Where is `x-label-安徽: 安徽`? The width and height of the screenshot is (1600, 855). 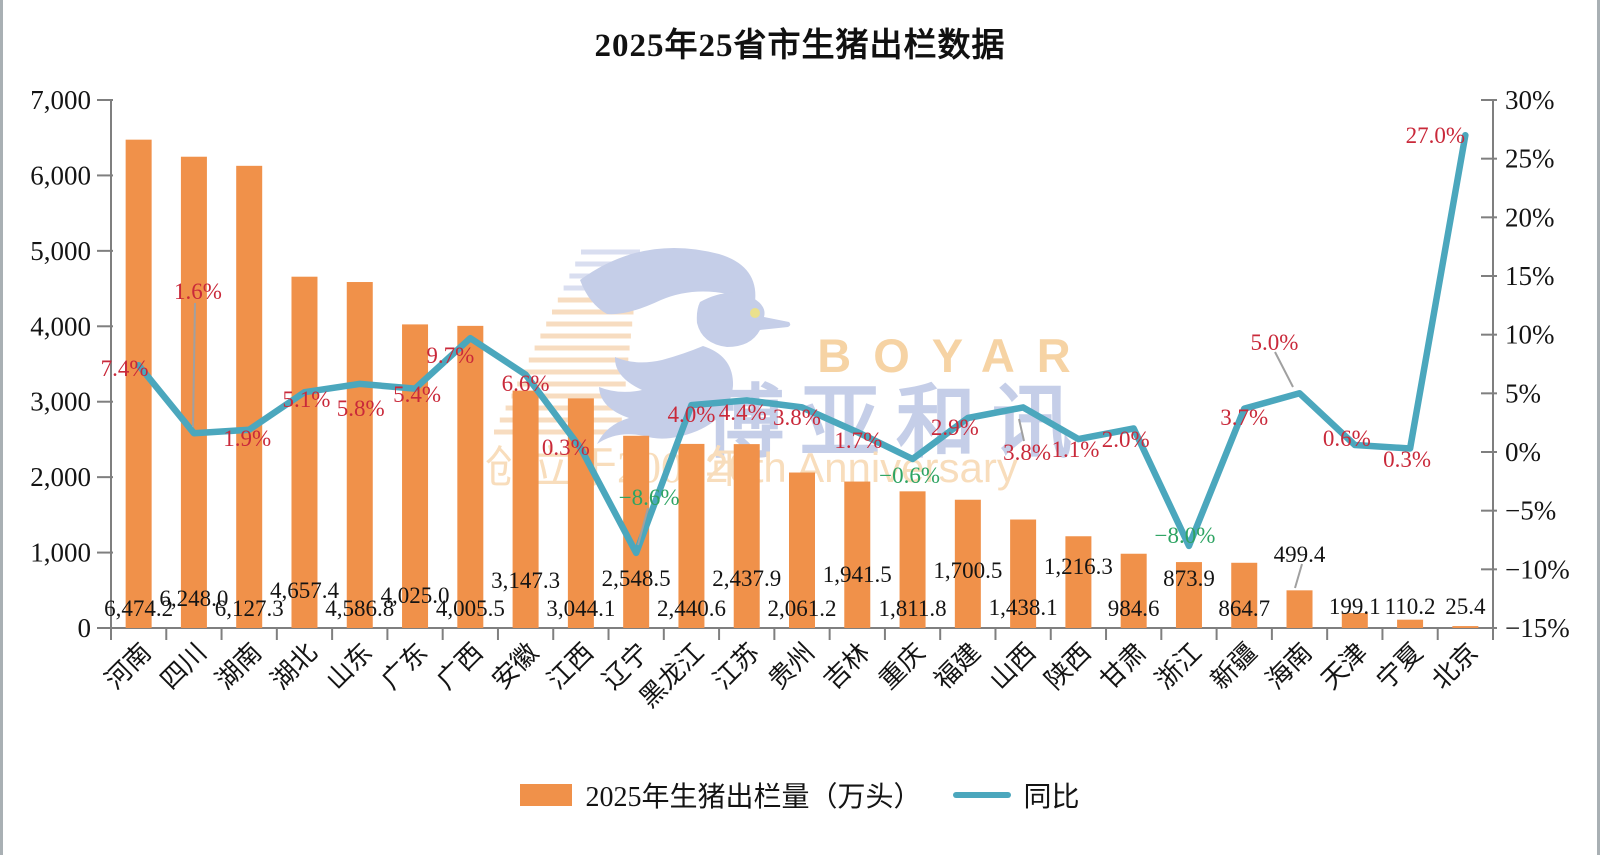 x-label-安徽: 安徽 is located at coordinates (515, 666).